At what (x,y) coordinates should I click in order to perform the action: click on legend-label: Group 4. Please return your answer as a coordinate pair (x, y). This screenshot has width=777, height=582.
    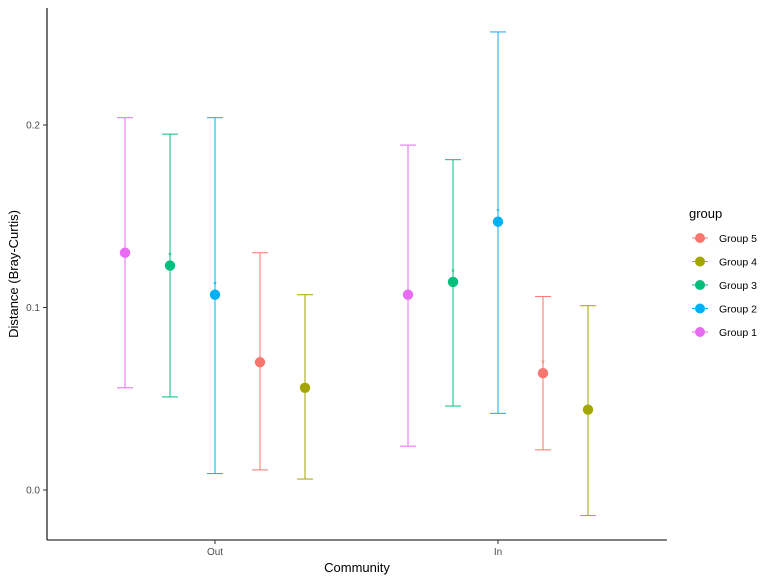
    Looking at the image, I should click on (738, 263).